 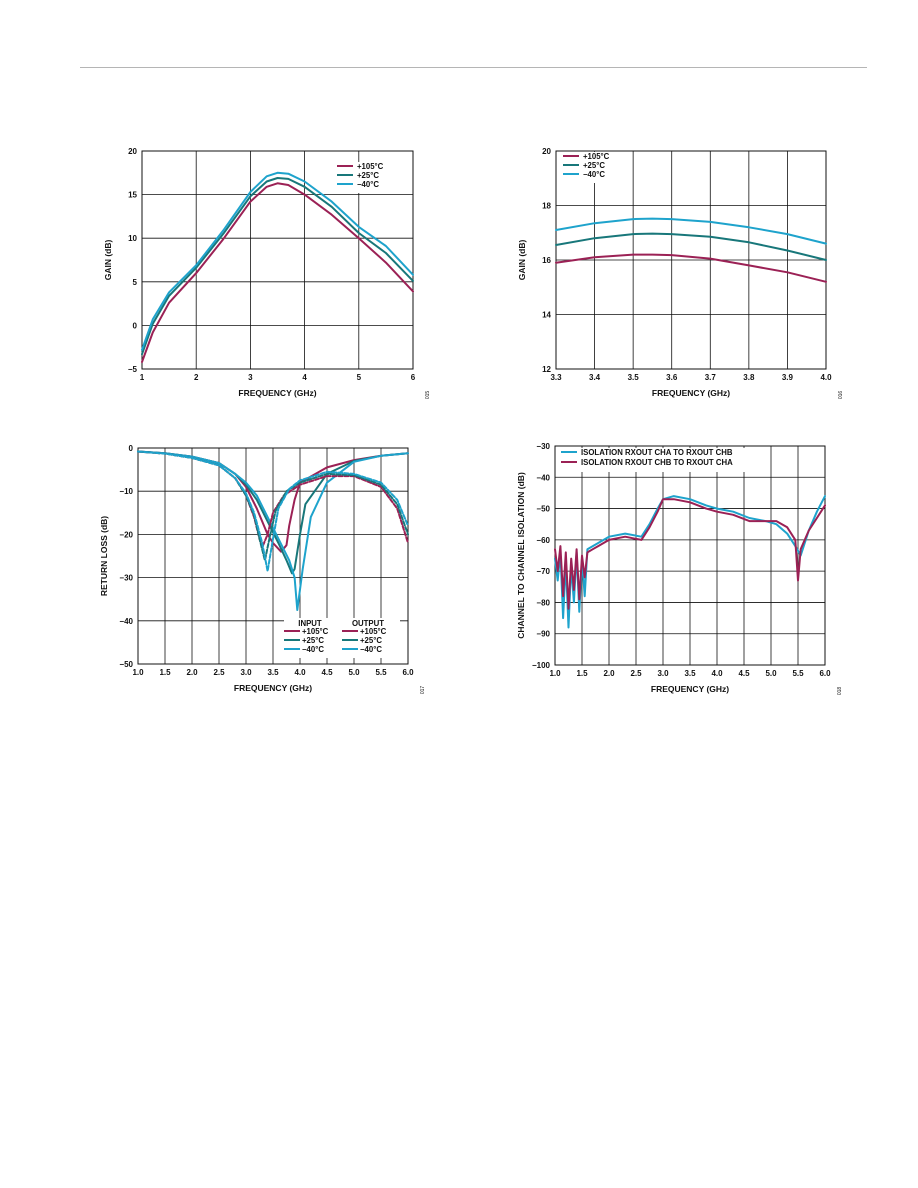 What do you see at coordinates (840, 691) in the screenshot?
I see `isolation-figure-id: 018` at bounding box center [840, 691].